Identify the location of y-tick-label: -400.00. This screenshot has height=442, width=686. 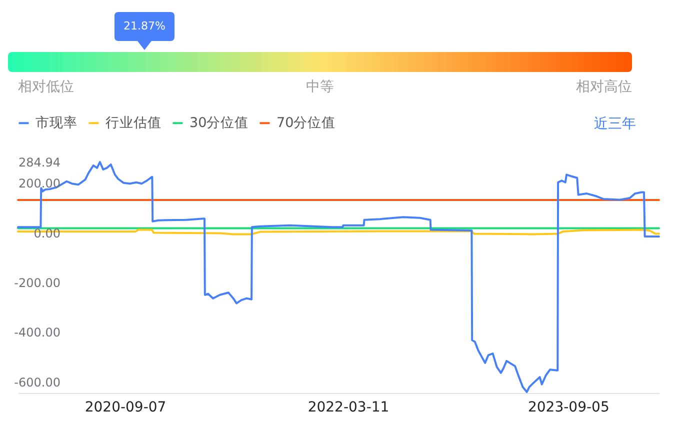
(37, 333).